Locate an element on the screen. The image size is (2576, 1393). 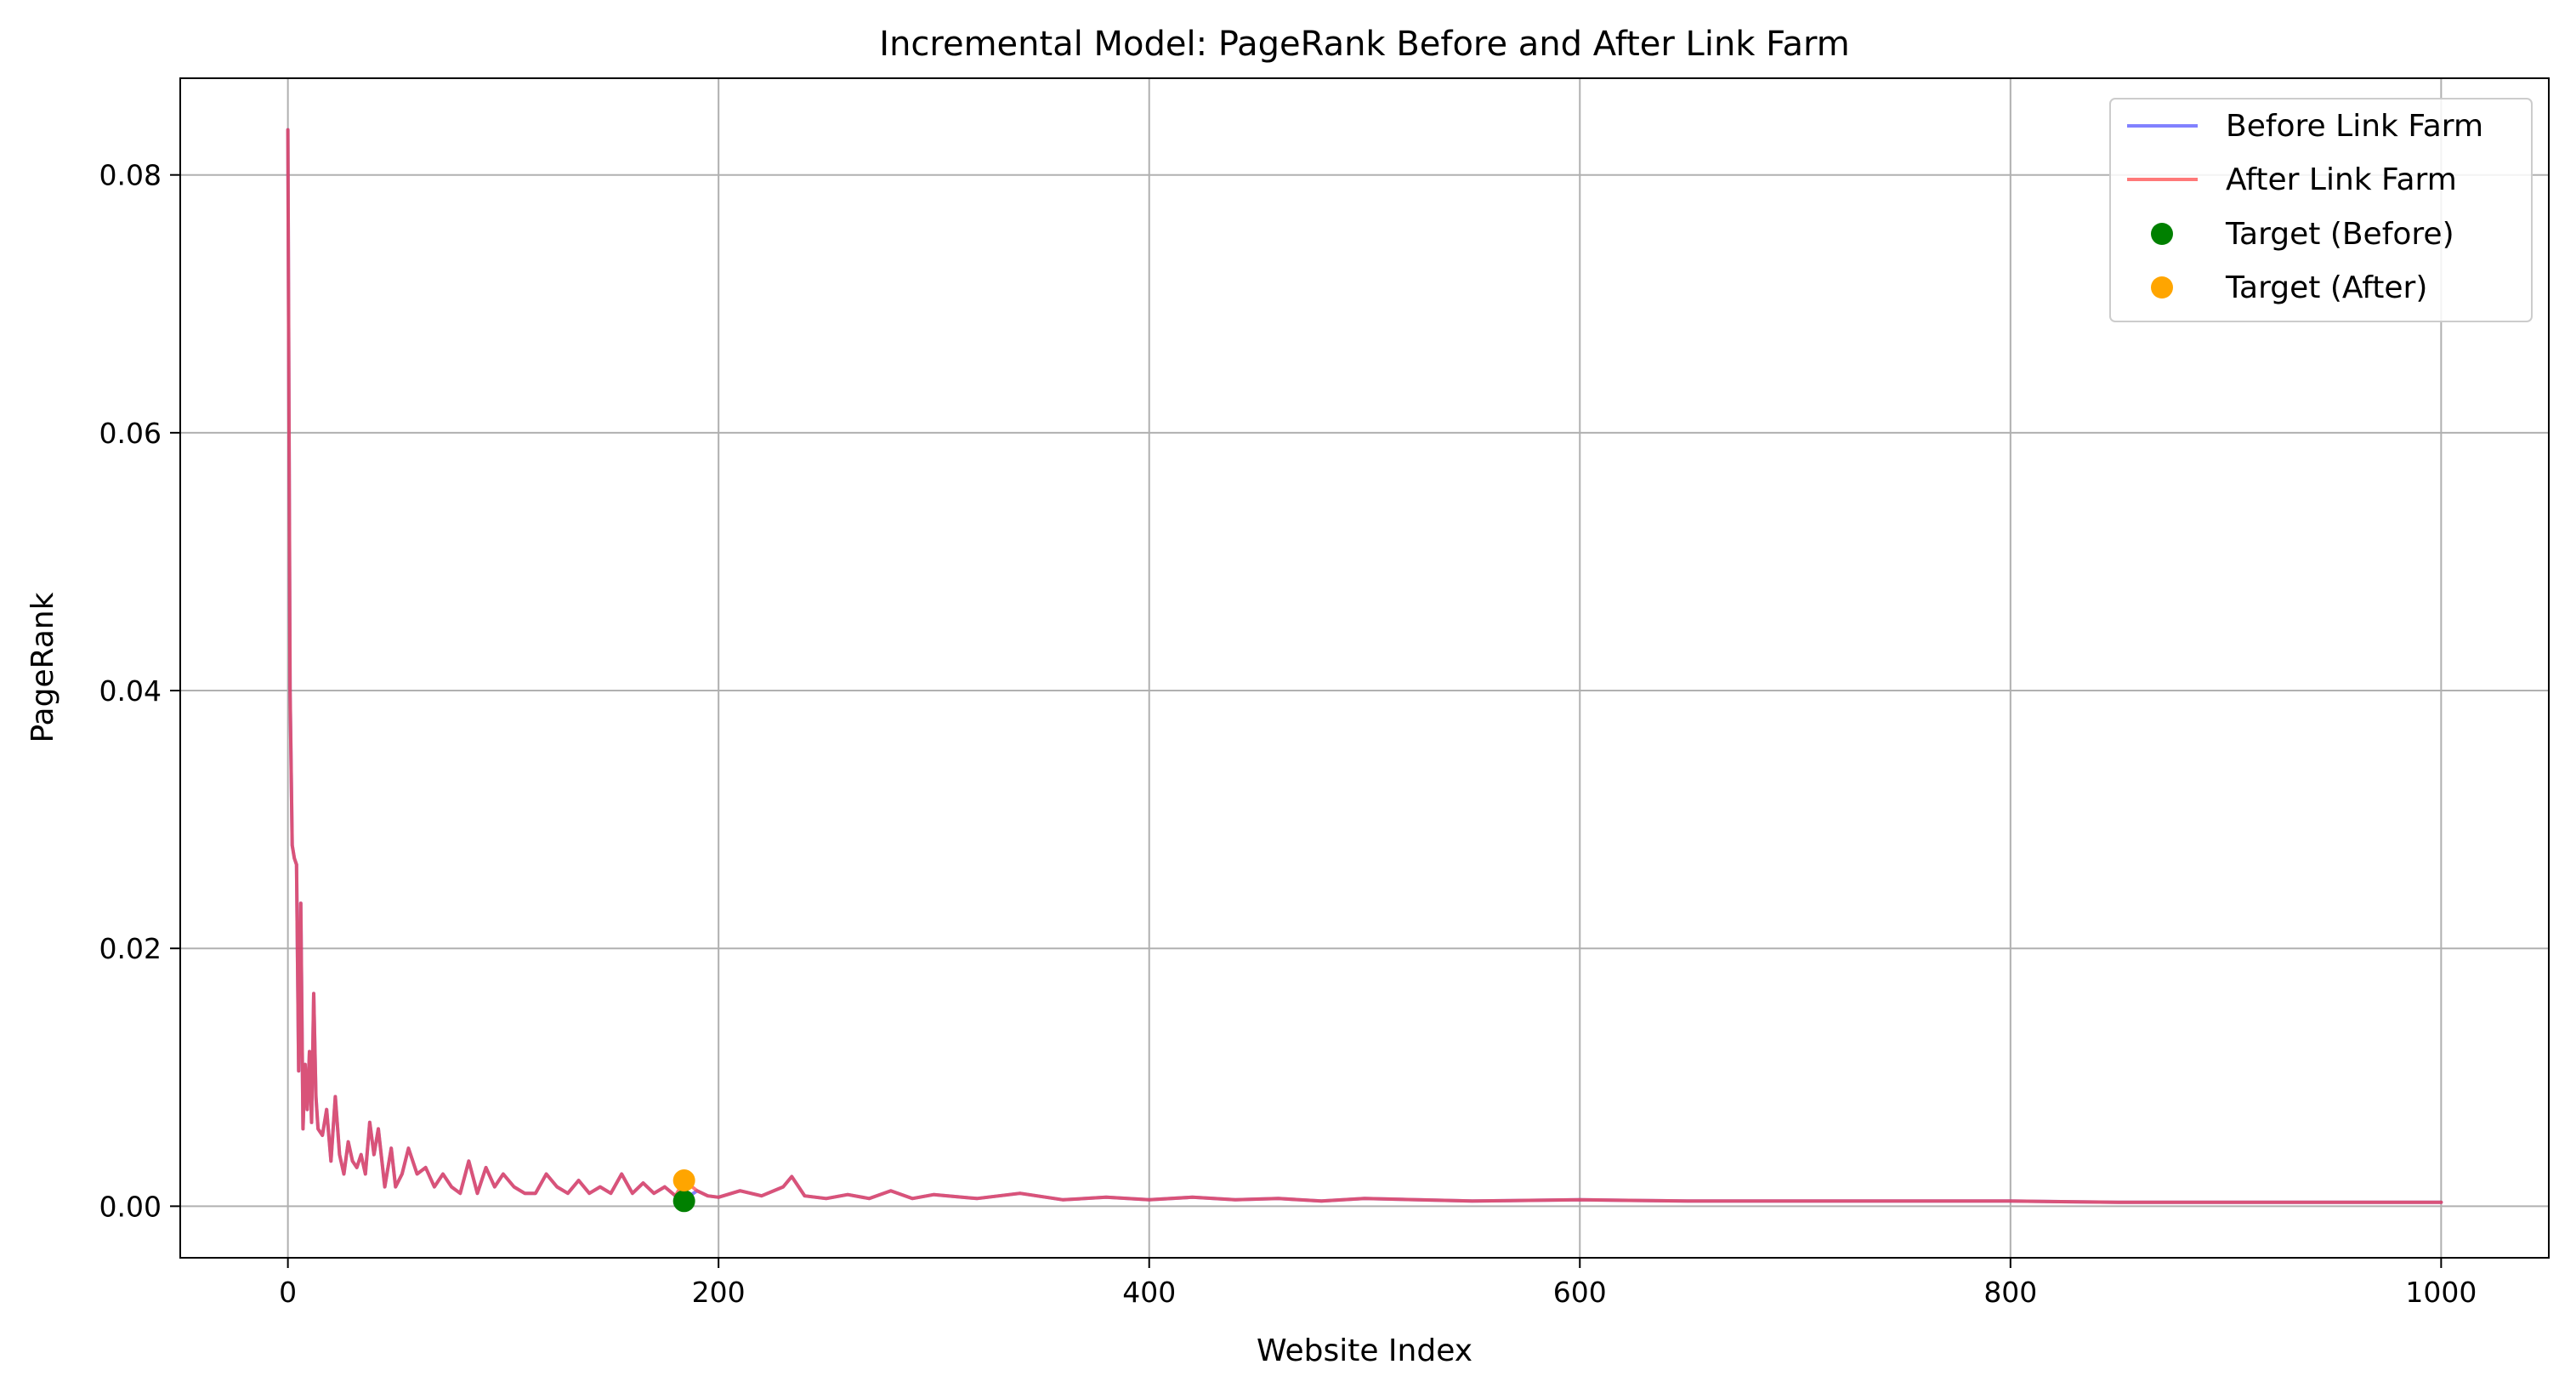
x-axis-label: Website Index is located at coordinates (1364, 1350).